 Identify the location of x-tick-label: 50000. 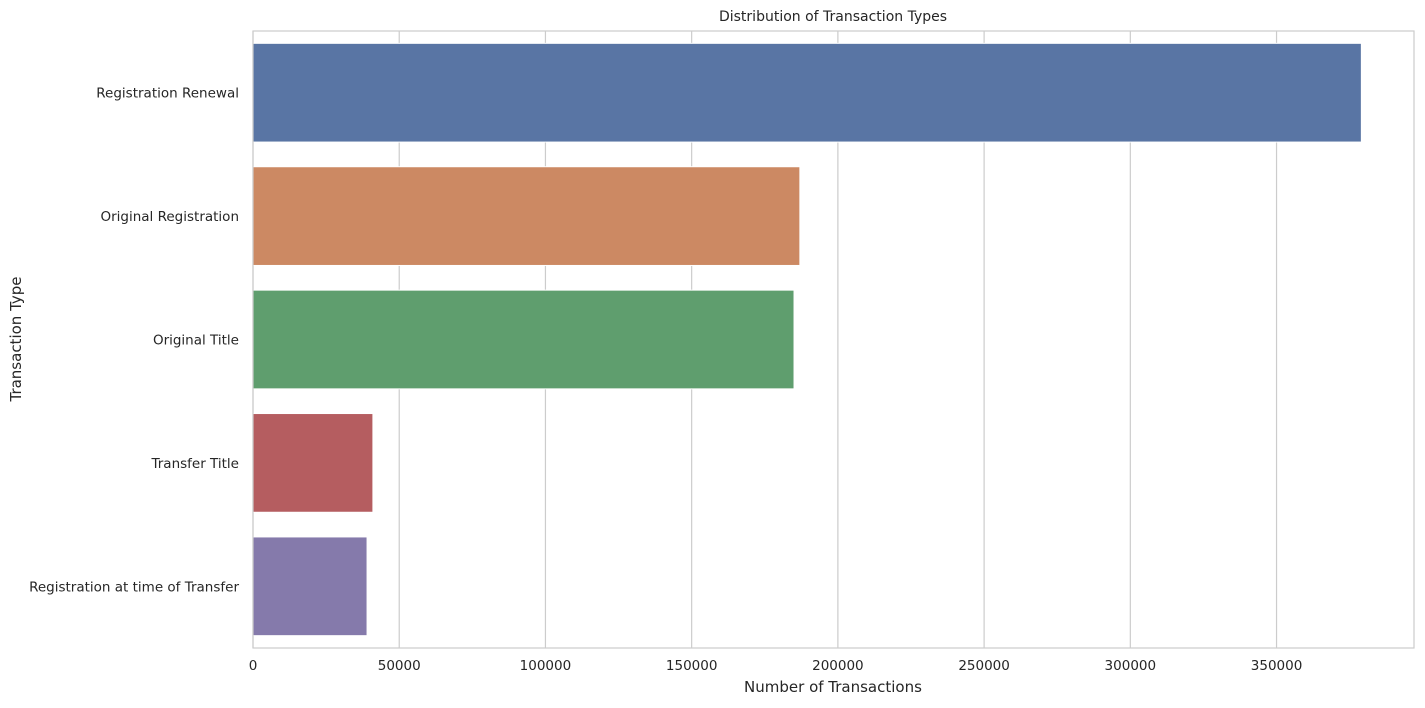
(399, 666).